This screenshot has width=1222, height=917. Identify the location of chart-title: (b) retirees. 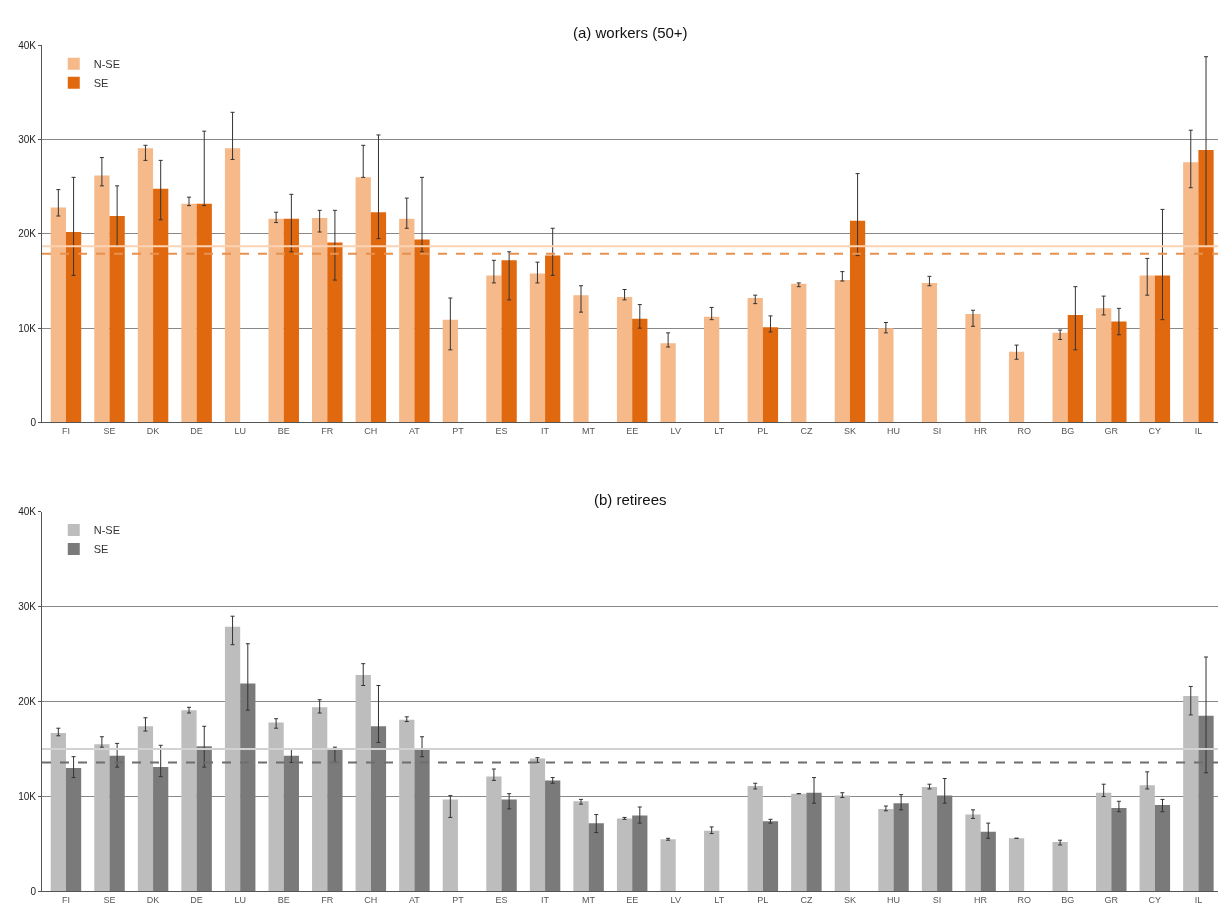
(630, 499).